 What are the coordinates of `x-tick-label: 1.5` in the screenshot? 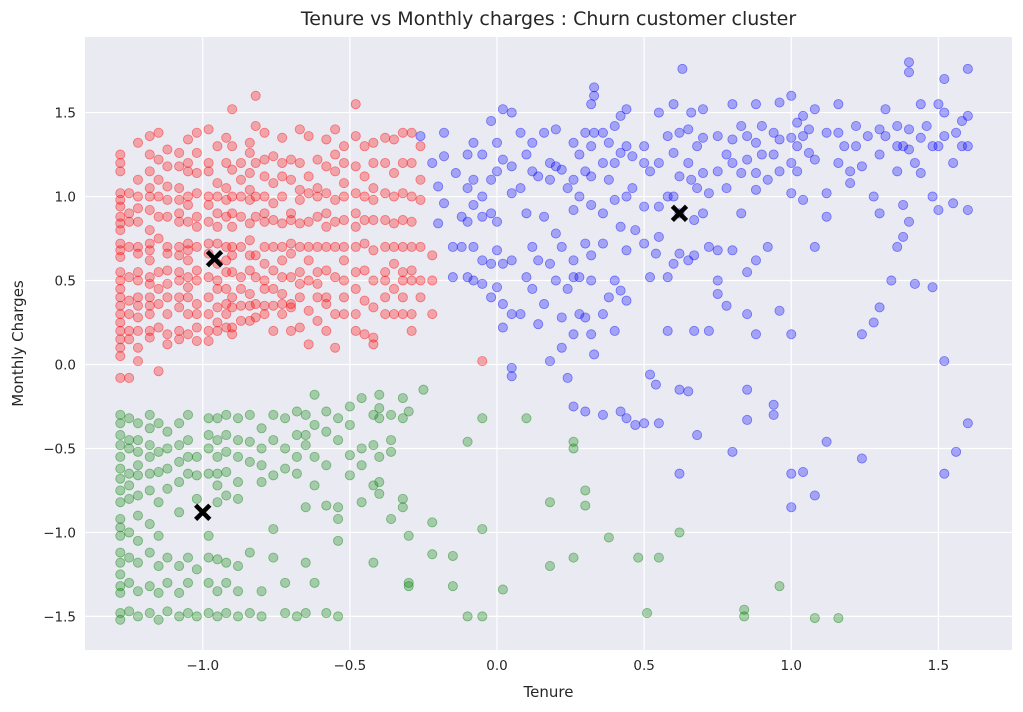 It's located at (938, 666).